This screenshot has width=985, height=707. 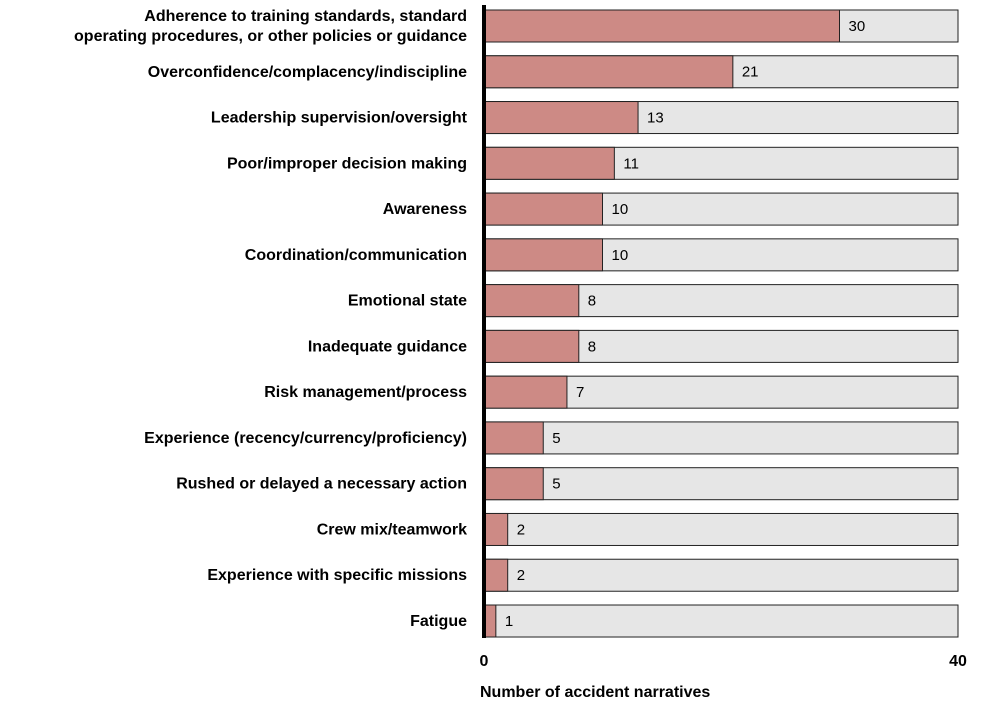 I want to click on value-label: 30, so click(x=857, y=26).